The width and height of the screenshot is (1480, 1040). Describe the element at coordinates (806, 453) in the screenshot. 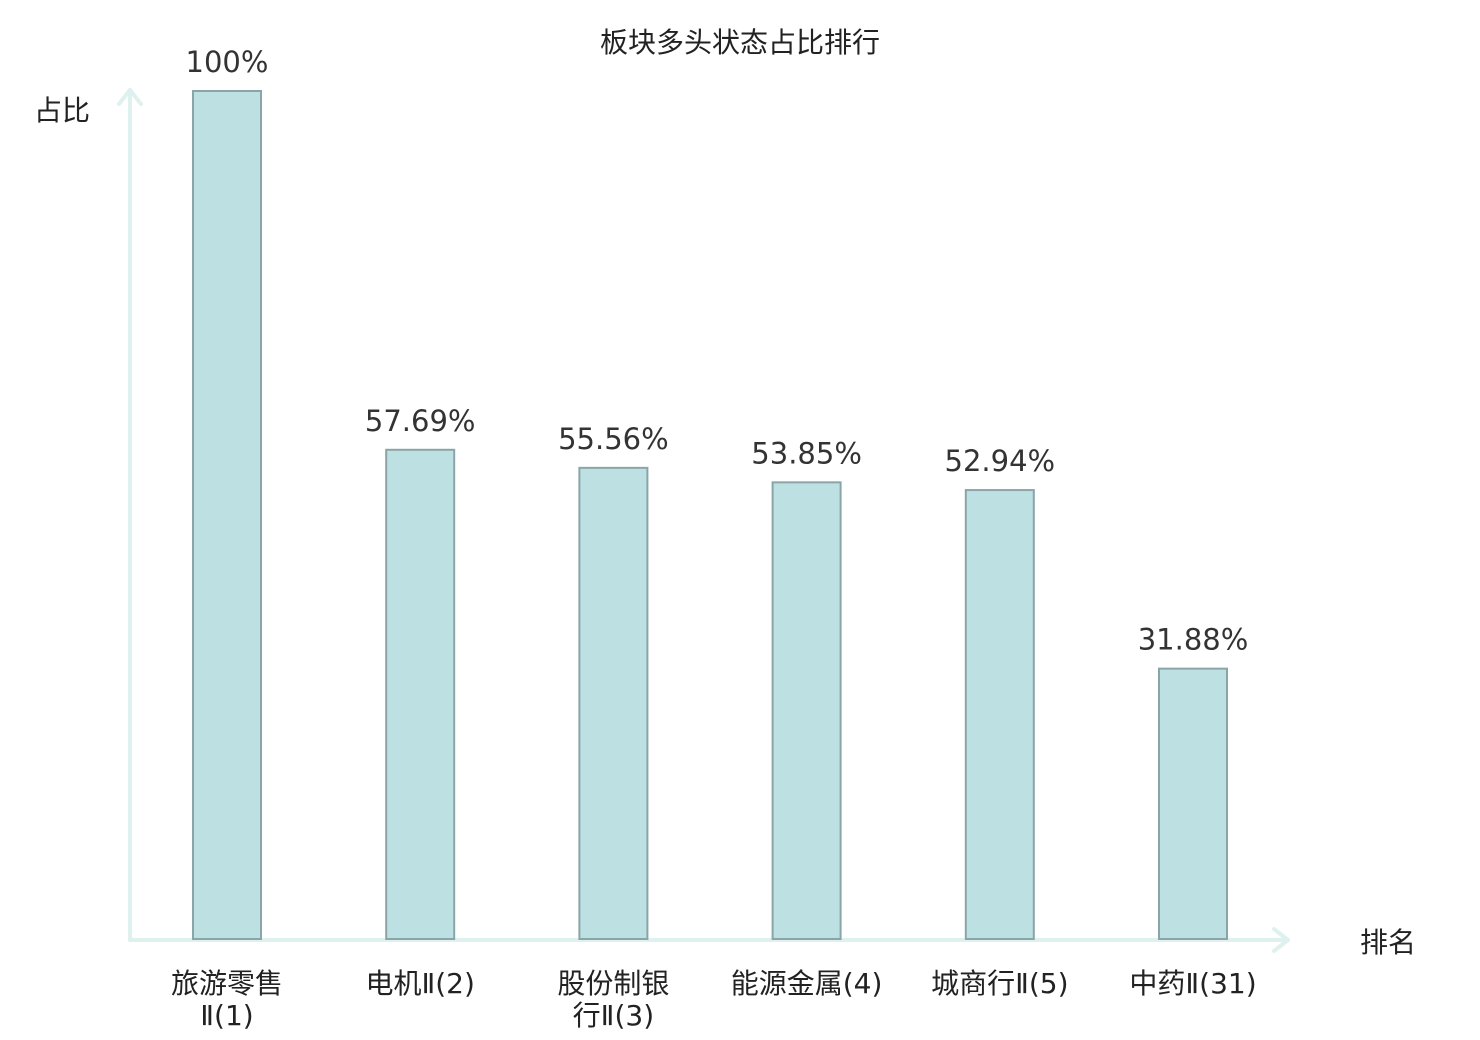

I see `value-label-4: 53.85%` at that location.